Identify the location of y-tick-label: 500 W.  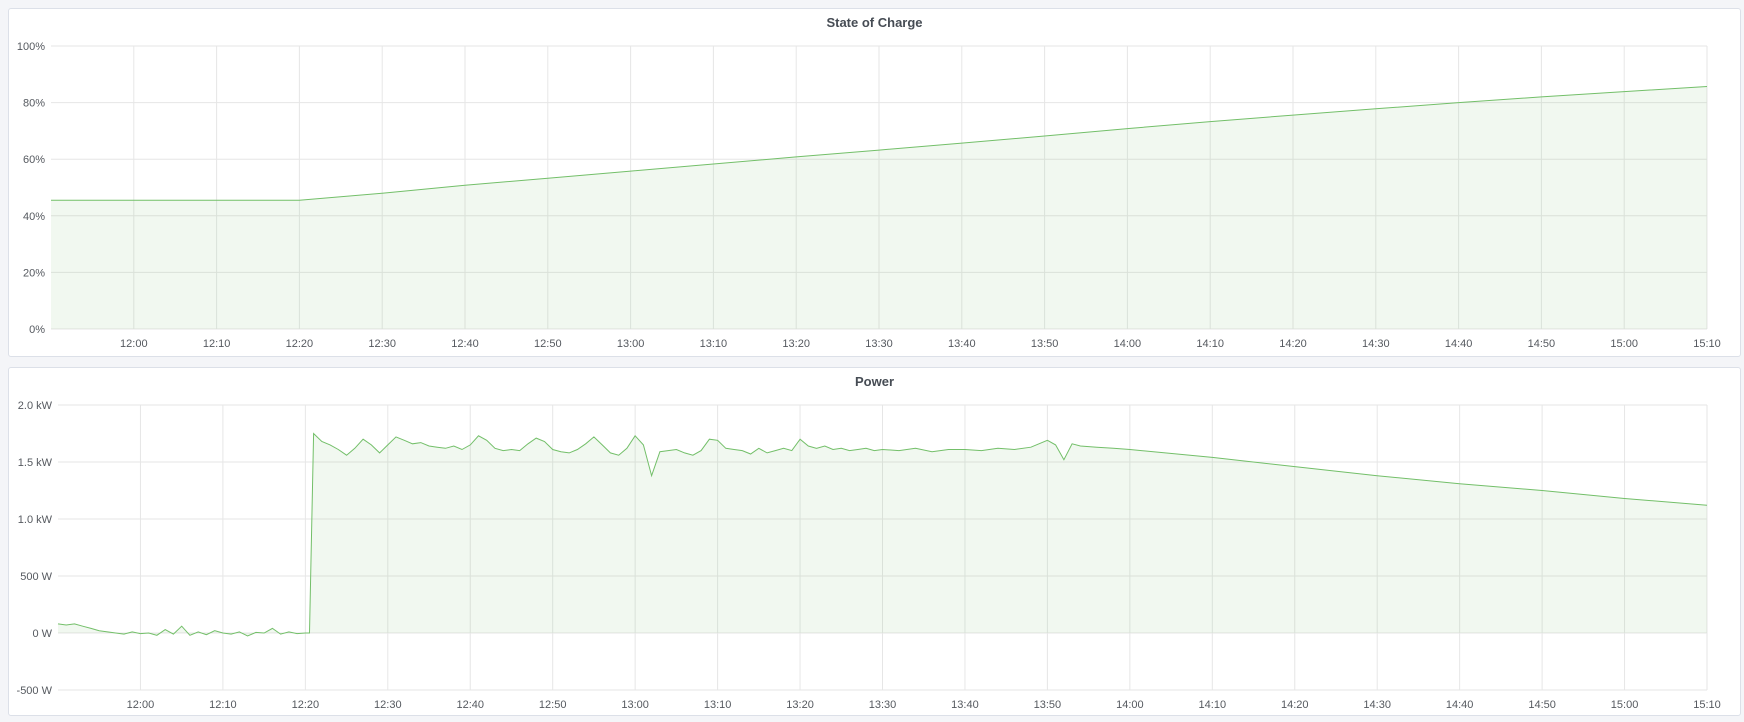
(36, 577).